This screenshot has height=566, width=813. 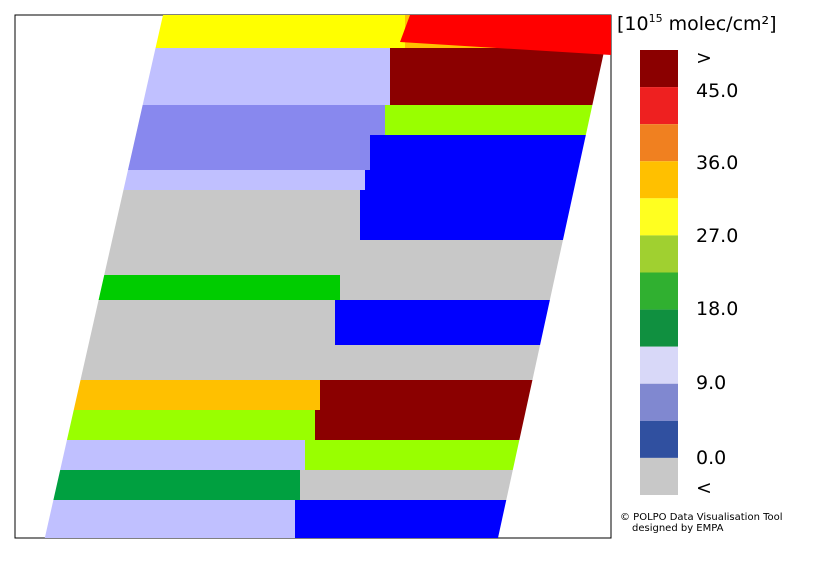 What do you see at coordinates (704, 488) in the screenshot?
I see `colorbar-label: <` at bounding box center [704, 488].